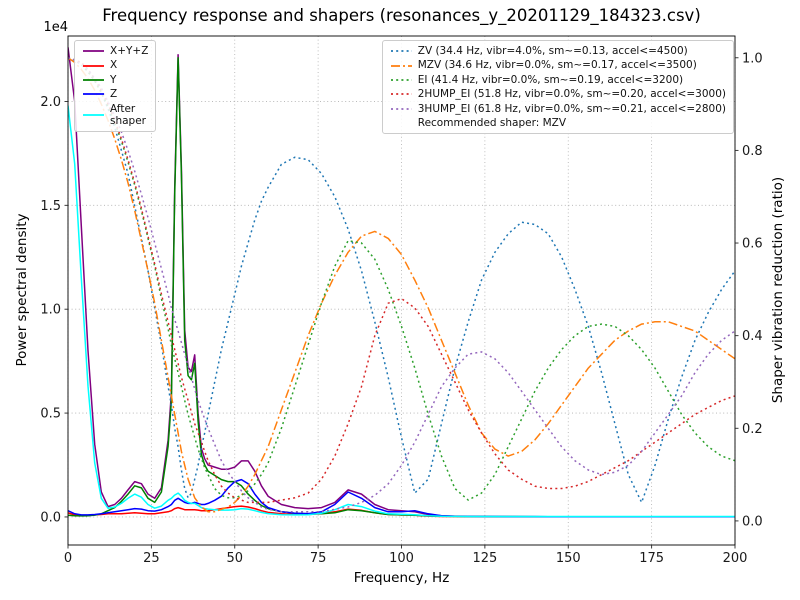  What do you see at coordinates (234, 558) in the screenshot?
I see `x-tick-label: 50` at bounding box center [234, 558].